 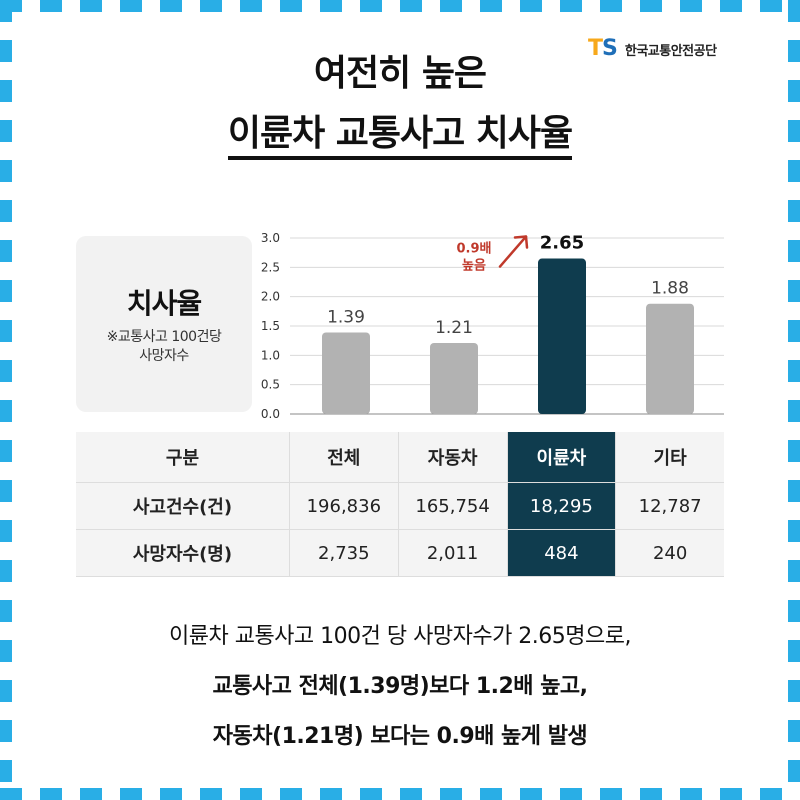 I want to click on table-row: 사고건수(건) 196,836 165,754 18,295 12,787, so click(x=400, y=506).